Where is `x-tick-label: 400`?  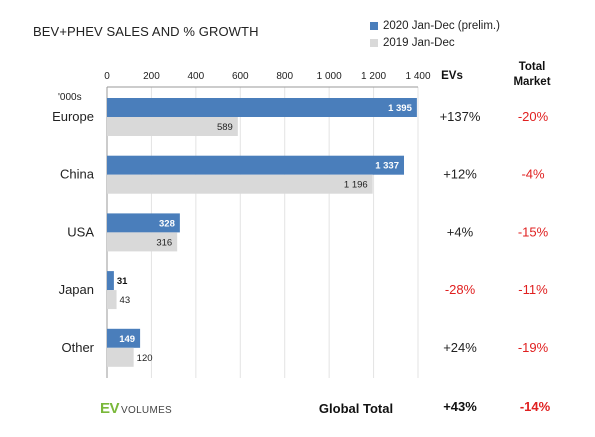
x-tick-label: 400 is located at coordinates (196, 76).